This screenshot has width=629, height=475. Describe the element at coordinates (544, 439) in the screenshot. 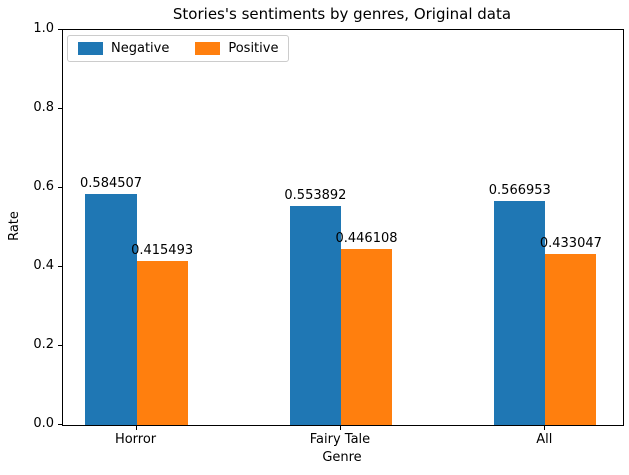

I see `x-tick-label: All` at that location.